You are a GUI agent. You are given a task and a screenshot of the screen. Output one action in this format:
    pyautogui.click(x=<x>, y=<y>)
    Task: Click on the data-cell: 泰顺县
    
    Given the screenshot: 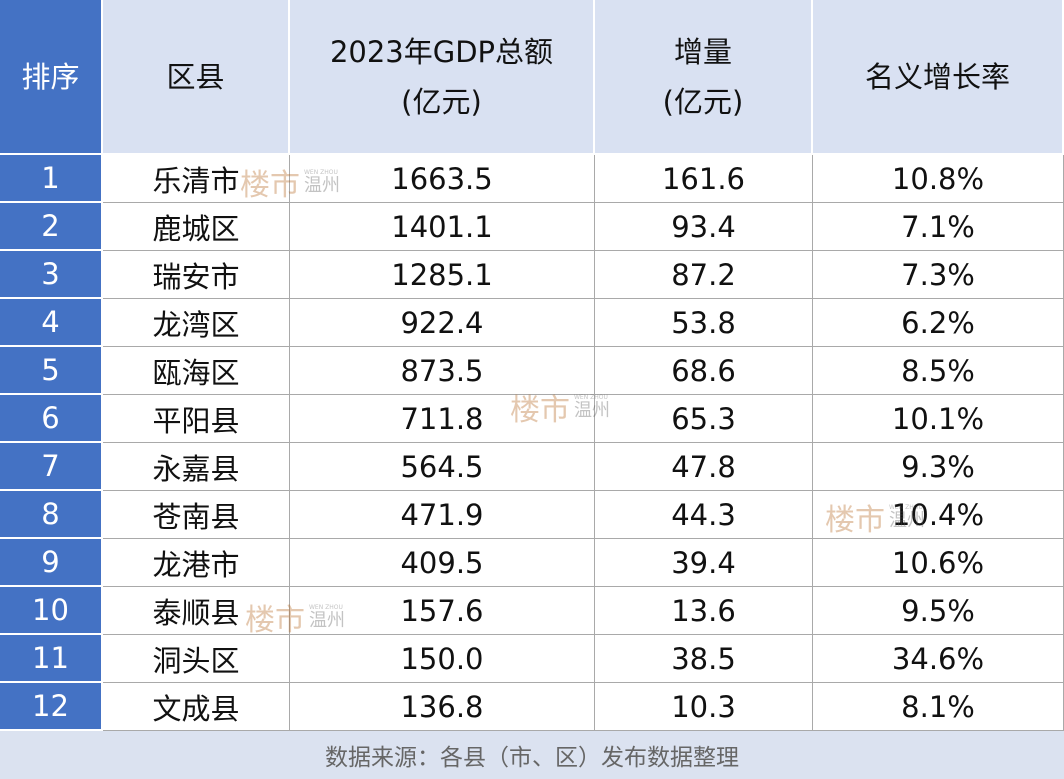 What is the action you would take?
    pyautogui.click(x=196, y=611)
    